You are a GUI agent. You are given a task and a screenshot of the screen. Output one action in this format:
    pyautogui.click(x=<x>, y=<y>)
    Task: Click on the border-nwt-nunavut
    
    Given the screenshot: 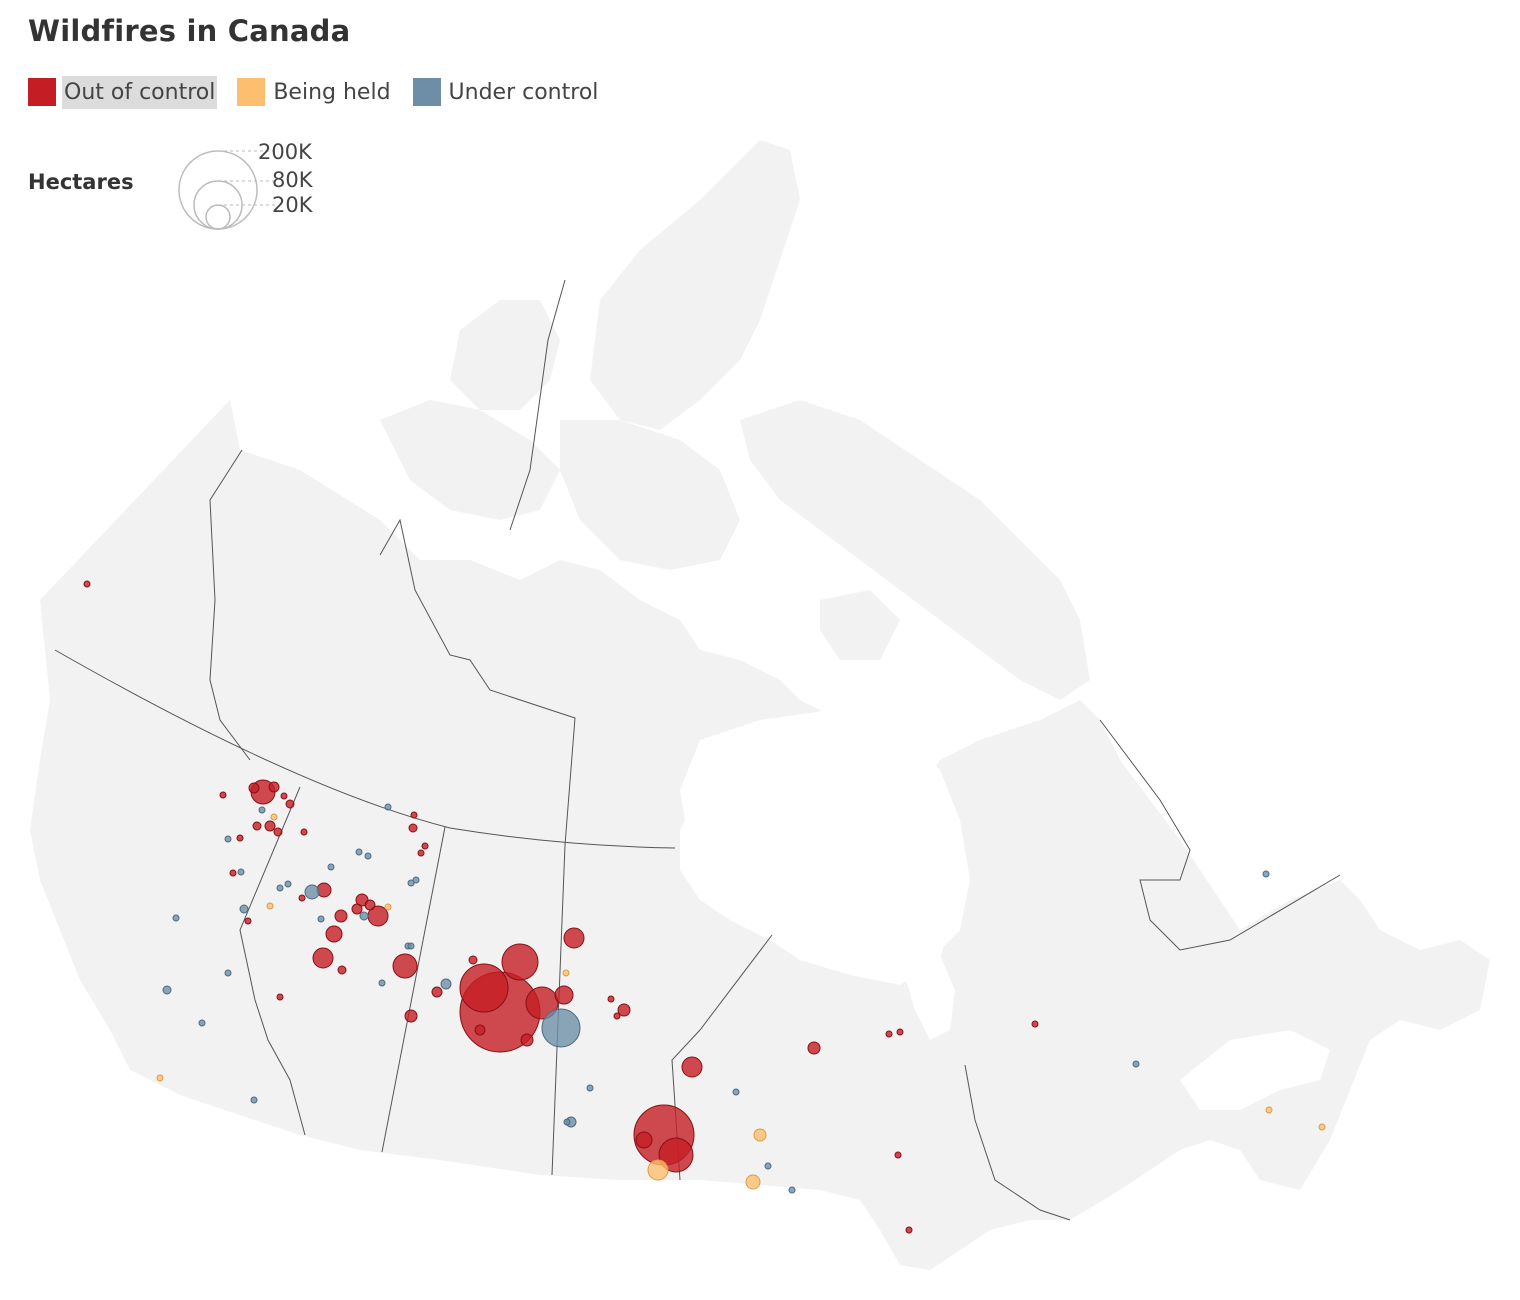 What is the action you would take?
    pyautogui.click(x=477, y=682)
    